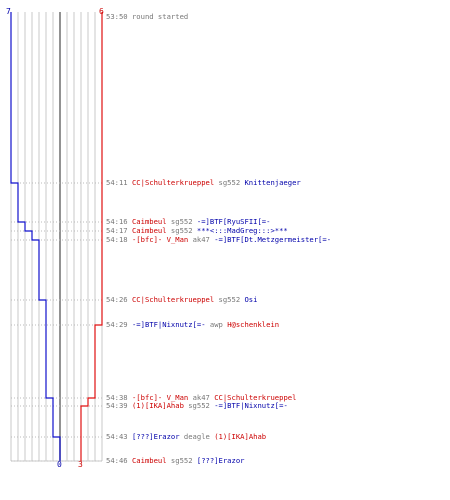 Image resolution: width=450 pixels, height=500 pixels. What do you see at coordinates (168, 324) in the screenshot?
I see `event-killer: -=]BTF|Nixnutz[=-` at bounding box center [168, 324].